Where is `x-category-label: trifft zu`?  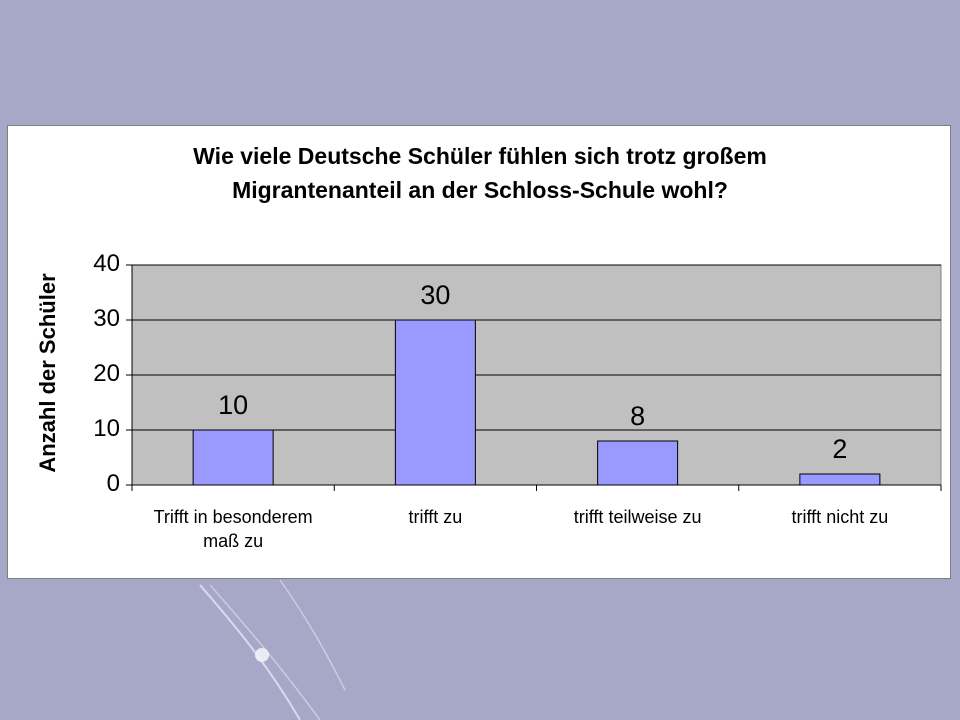 x-category-label: trifft zu is located at coordinates (435, 517).